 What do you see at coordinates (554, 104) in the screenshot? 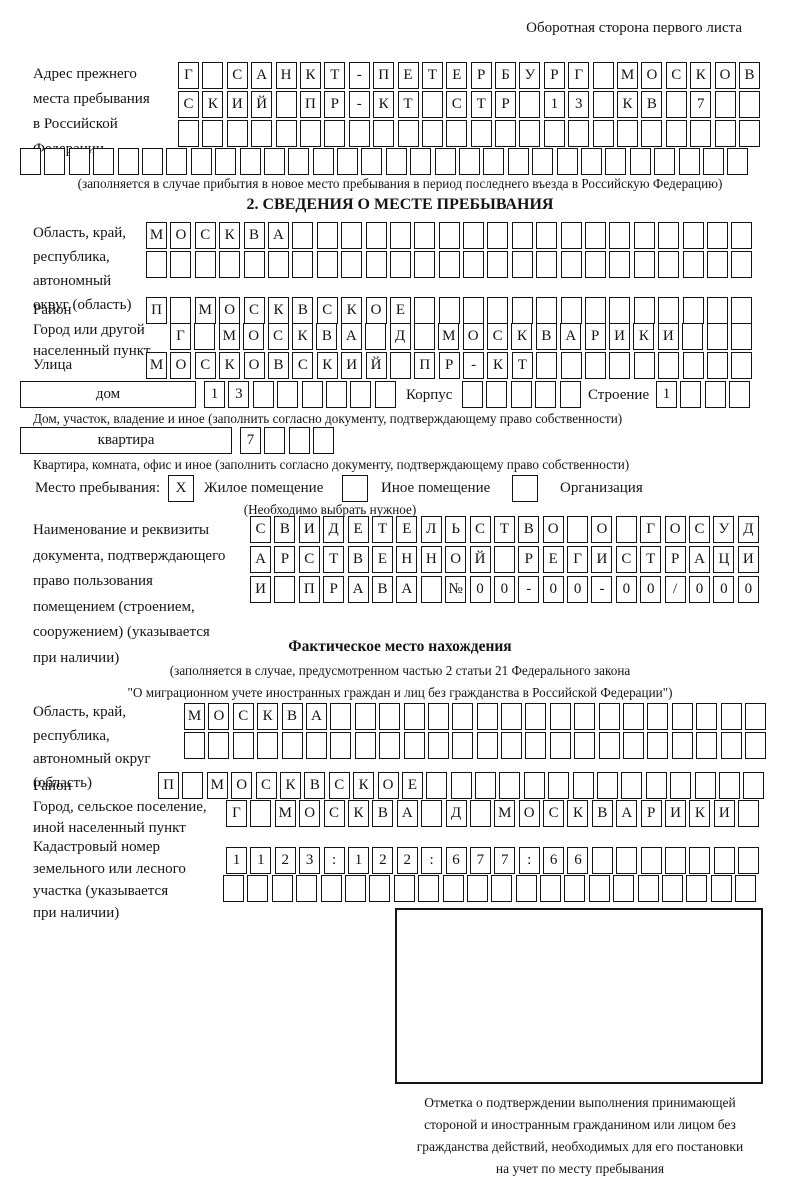
I see `char-cell: 1` at bounding box center [554, 104].